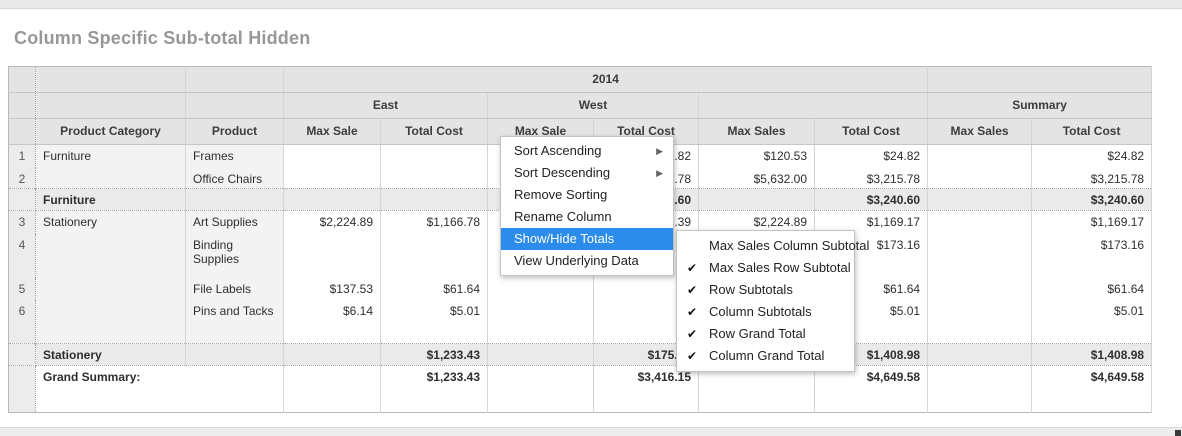  I want to click on menu-item-sort-descending: Sort Descending ▶, so click(587, 173).